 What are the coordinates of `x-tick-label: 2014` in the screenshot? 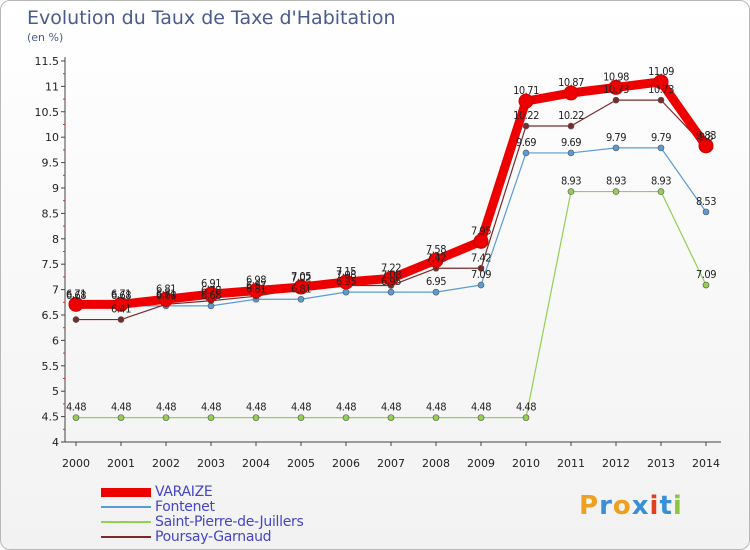 It's located at (706, 463).